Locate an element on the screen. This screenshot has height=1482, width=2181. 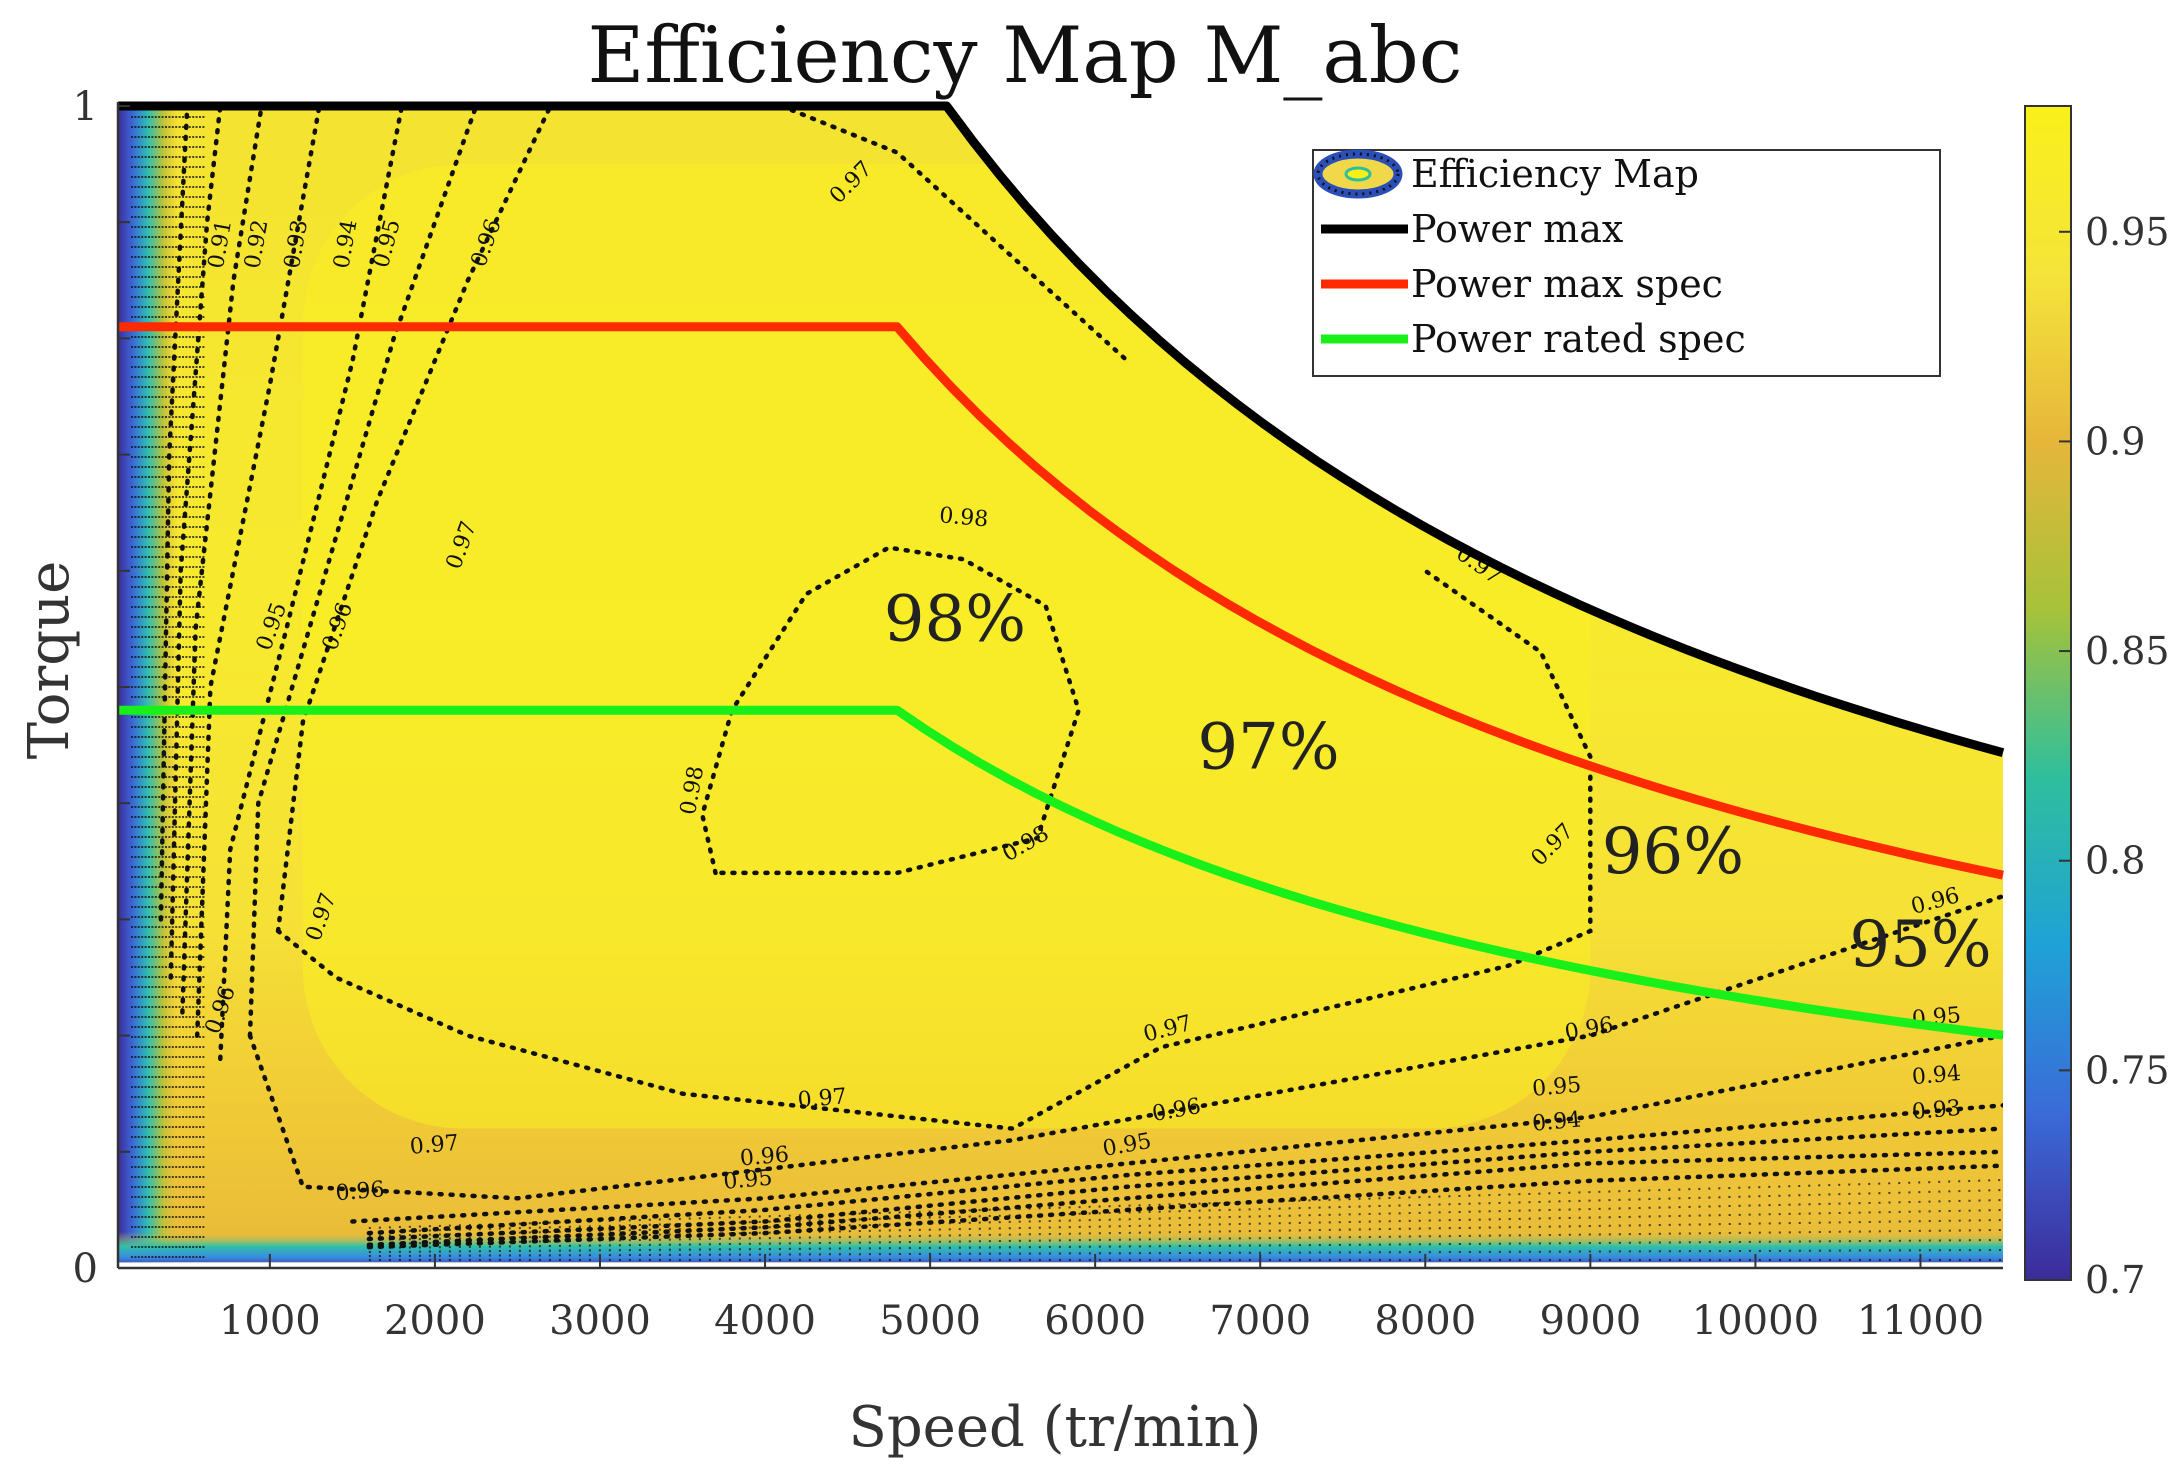
low-speed-edge-shading is located at coordinates (148, 685).